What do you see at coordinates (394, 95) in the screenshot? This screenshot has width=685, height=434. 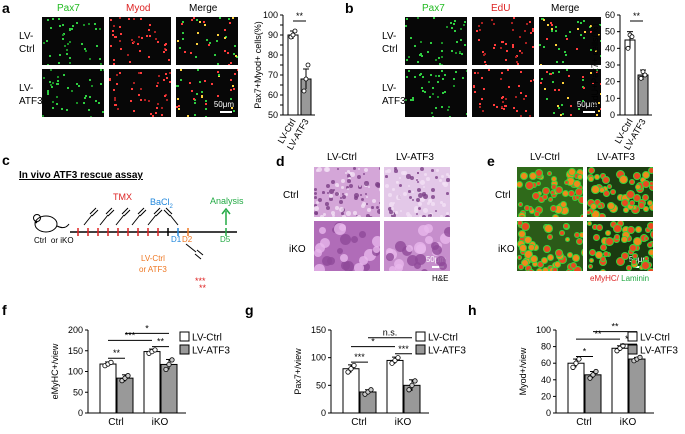 I see `panel-b-row-label-atf3: LV- ATF3` at bounding box center [394, 95].